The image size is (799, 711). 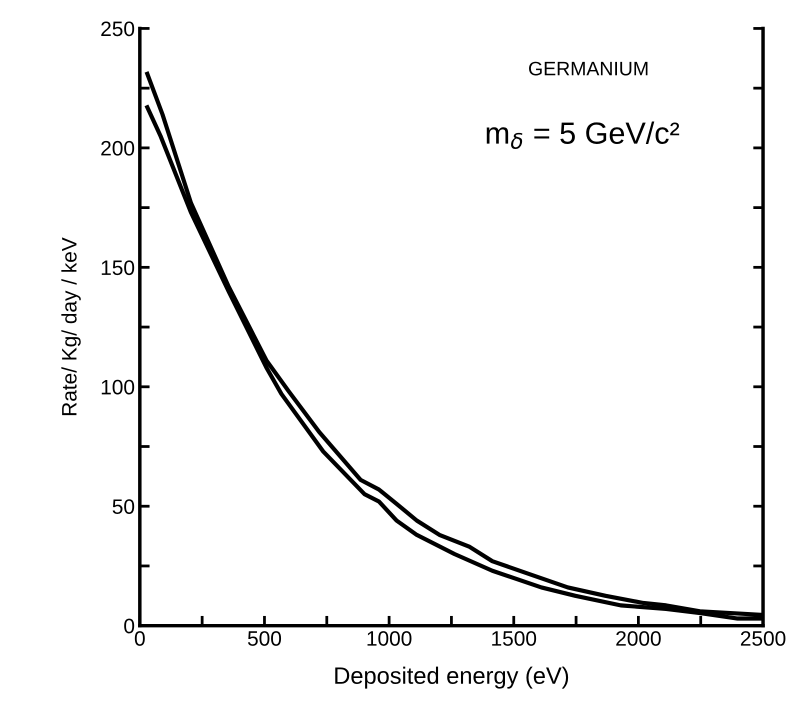 I want to click on x-tick-label: 1500, so click(x=514, y=638).